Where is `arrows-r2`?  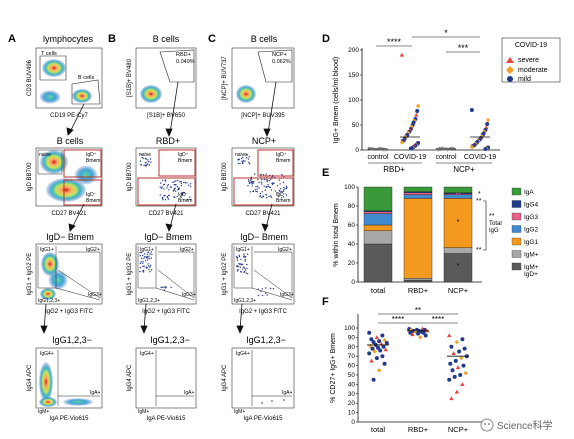 arrows-r2 is located at coordinates (170, 217).